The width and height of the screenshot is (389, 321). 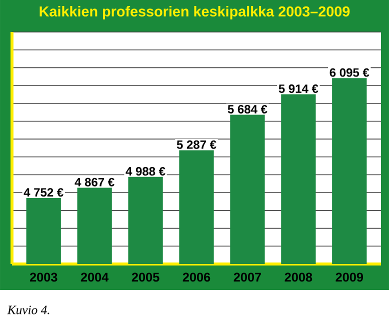 I want to click on x-tick-label: 2005, so click(x=146, y=277).